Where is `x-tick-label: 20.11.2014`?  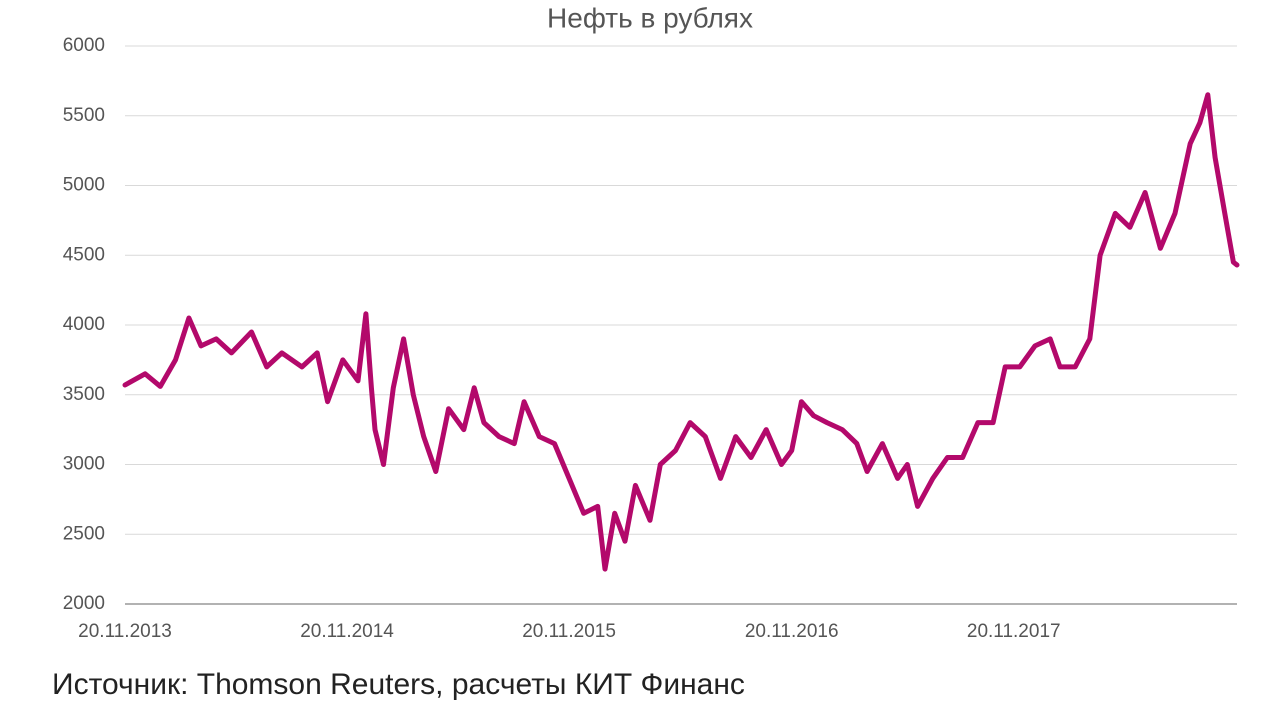 x-tick-label: 20.11.2014 is located at coordinates (347, 631).